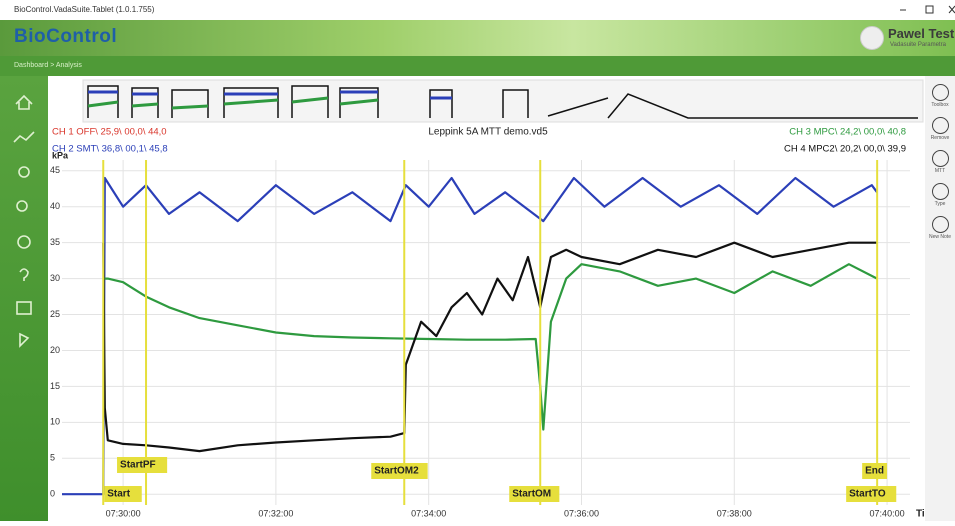 This screenshot has height=526, width=955. Describe the element at coordinates (110, 149) in the screenshot. I see `channel-label: CH 2 SMT\ 36,8\ 00,1\ 45,8` at that location.